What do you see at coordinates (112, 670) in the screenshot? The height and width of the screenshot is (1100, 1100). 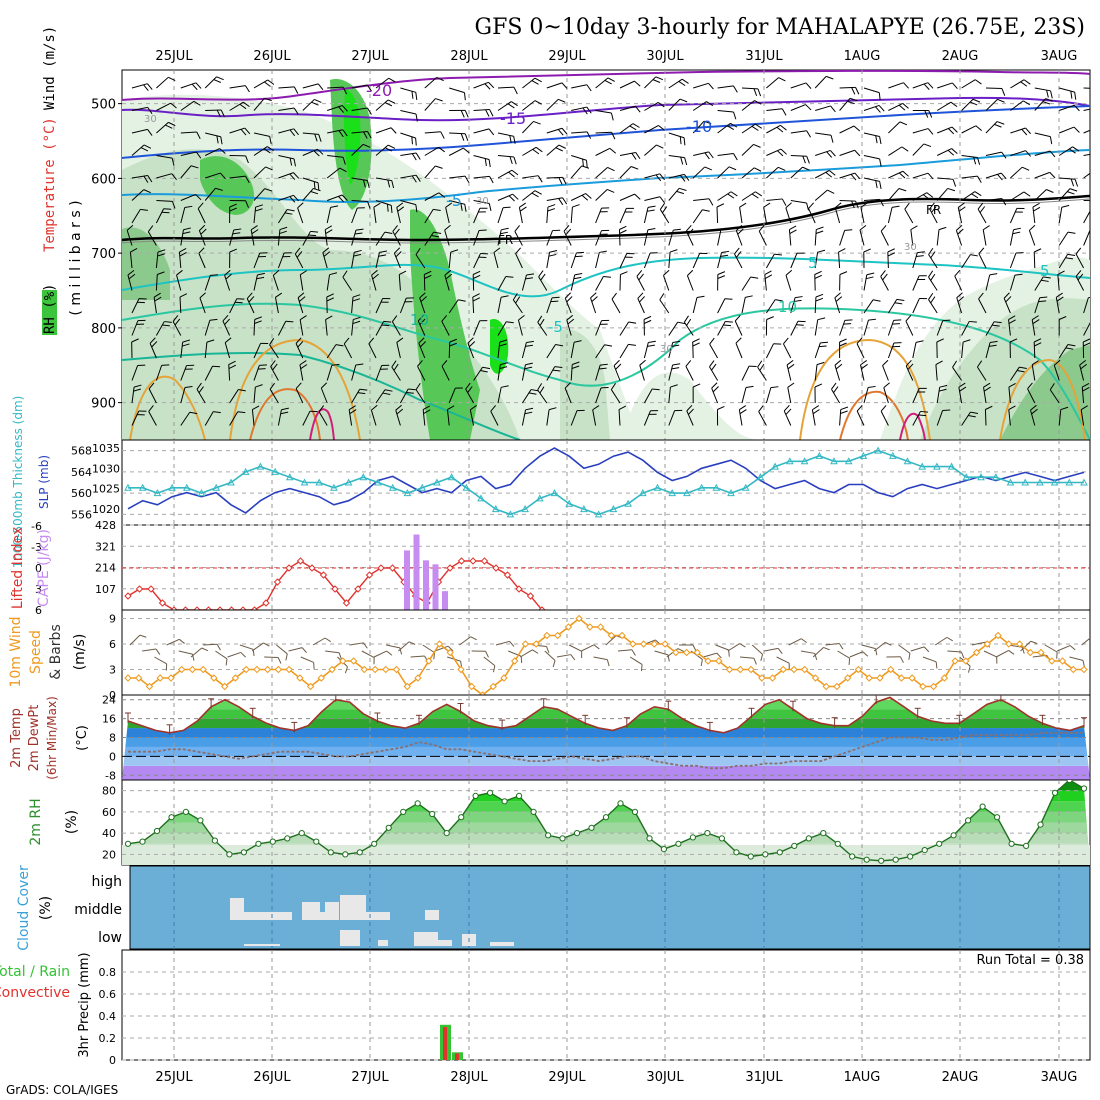 I see `wind10m-tick-label-1: 3` at bounding box center [112, 670].